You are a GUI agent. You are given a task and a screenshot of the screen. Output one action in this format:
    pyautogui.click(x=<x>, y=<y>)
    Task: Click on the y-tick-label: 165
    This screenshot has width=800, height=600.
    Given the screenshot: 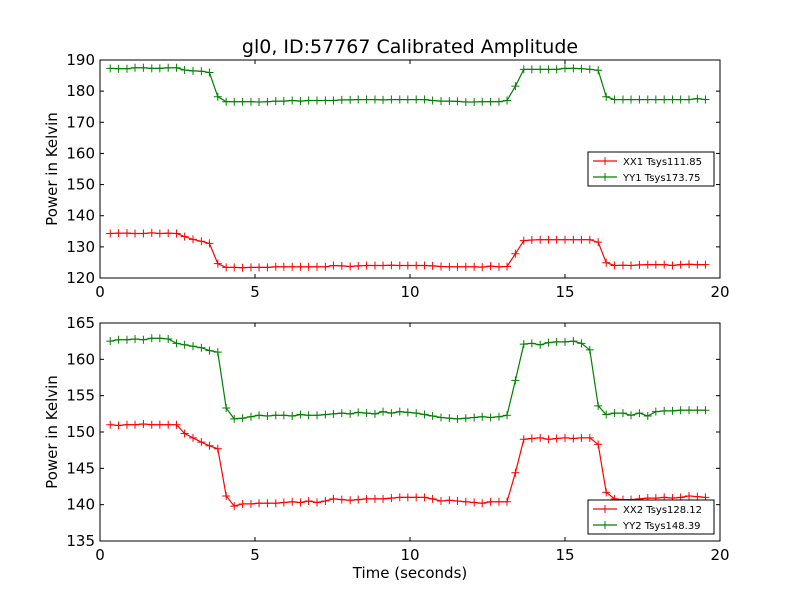 What is the action you would take?
    pyautogui.click(x=80, y=323)
    